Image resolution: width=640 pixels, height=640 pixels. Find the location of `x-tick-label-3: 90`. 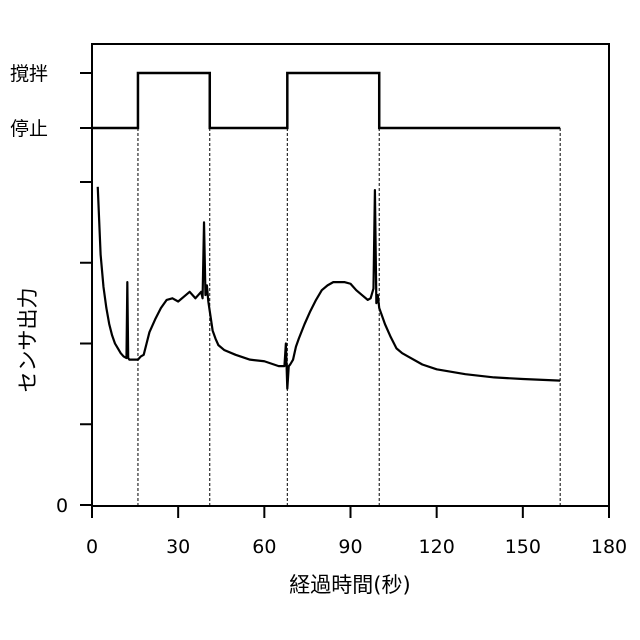

x-tick-label-3: 90 is located at coordinates (350, 547).